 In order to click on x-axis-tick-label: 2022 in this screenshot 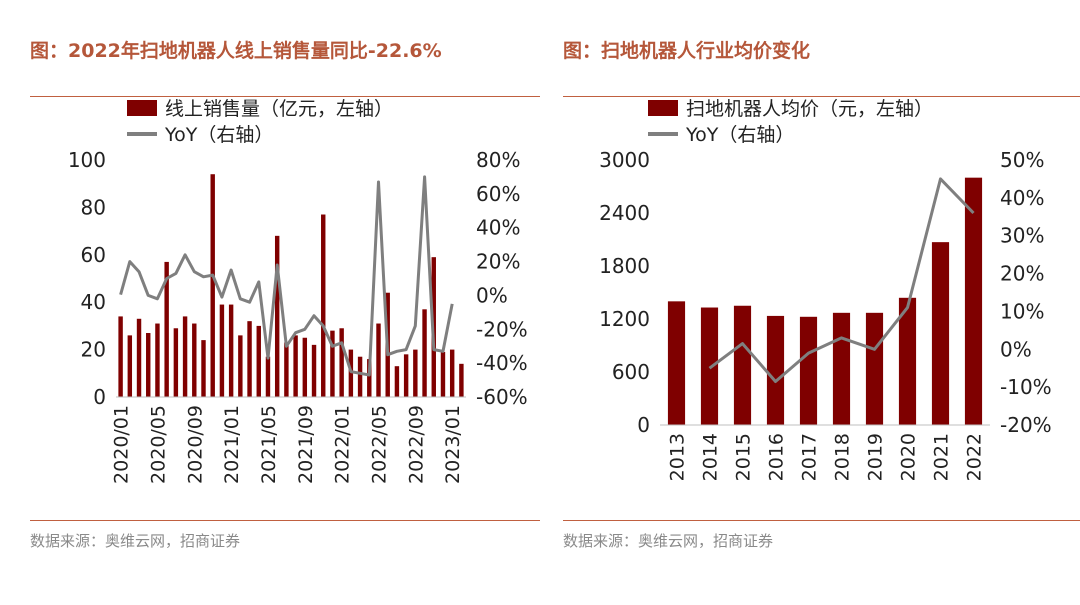, I will do `click(975, 457)`.